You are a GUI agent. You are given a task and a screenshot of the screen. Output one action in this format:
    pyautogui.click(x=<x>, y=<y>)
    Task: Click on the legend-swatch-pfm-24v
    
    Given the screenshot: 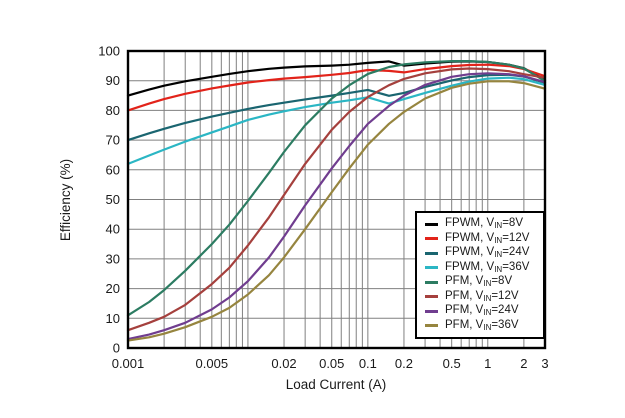 What is the action you would take?
    pyautogui.click(x=431, y=311)
    